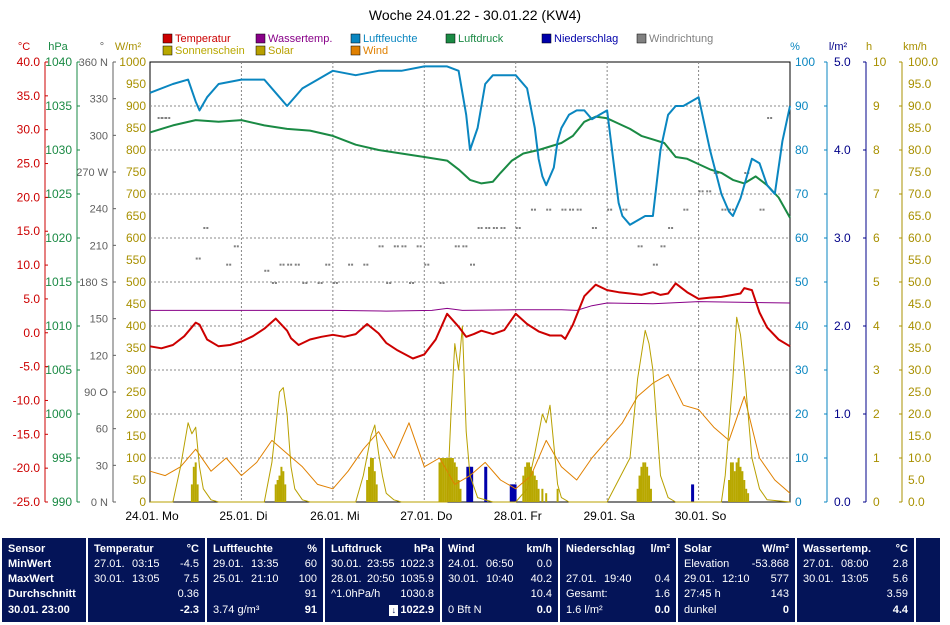  What do you see at coordinates (31, 299) in the screenshot?
I see `temp-tick-label: 5.0` at bounding box center [31, 299].